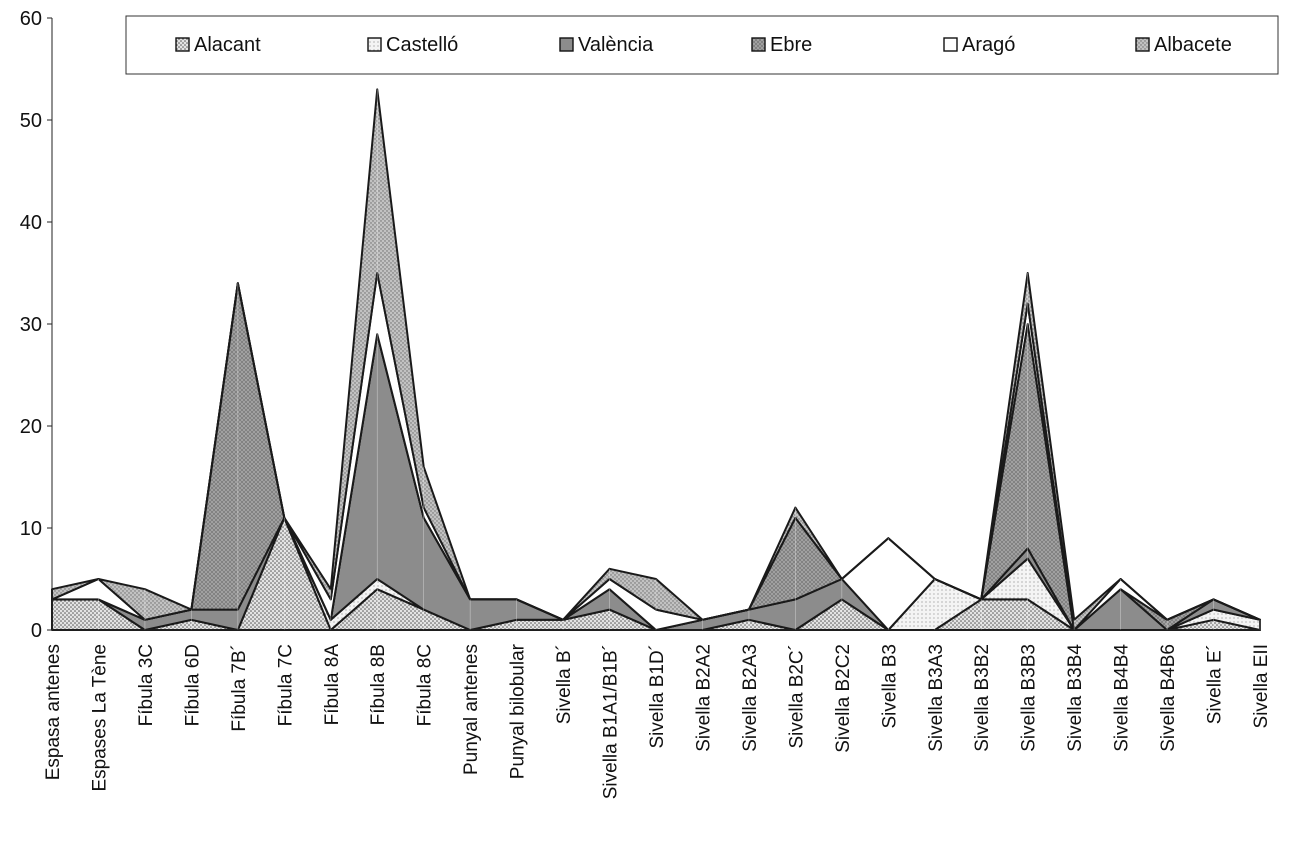 This screenshot has height=845, width=1290. What do you see at coordinates (239, 688) in the screenshot?
I see `x-tick-label: Fíbula 7B´` at bounding box center [239, 688].